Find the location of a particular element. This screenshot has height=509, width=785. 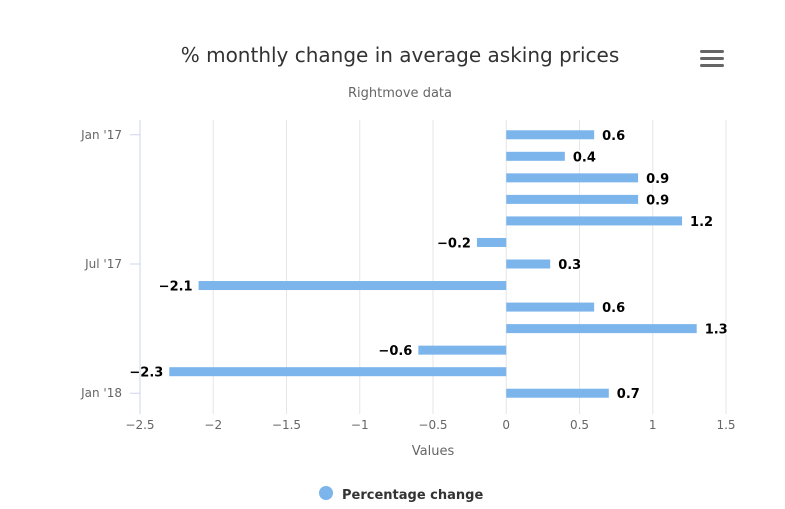

data-label: −2.3 is located at coordinates (146, 373).